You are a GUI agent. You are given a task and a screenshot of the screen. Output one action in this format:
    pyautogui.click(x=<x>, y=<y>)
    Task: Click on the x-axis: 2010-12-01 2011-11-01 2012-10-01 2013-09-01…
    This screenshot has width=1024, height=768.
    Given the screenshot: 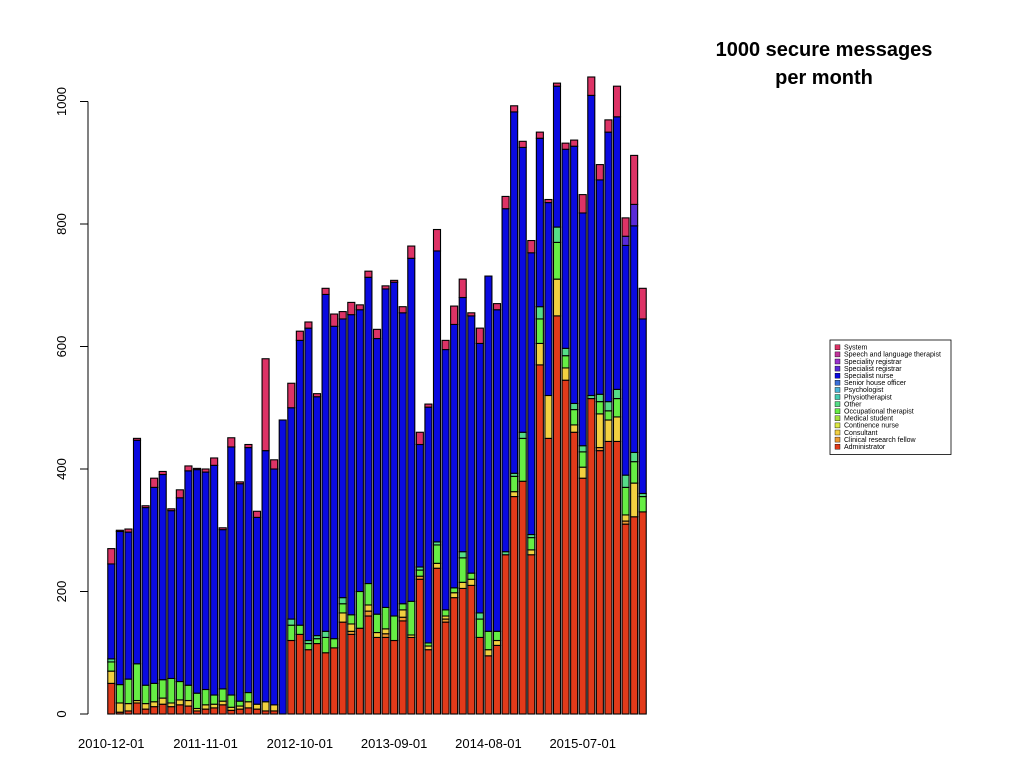 What is the action you would take?
    pyautogui.click(x=347, y=743)
    